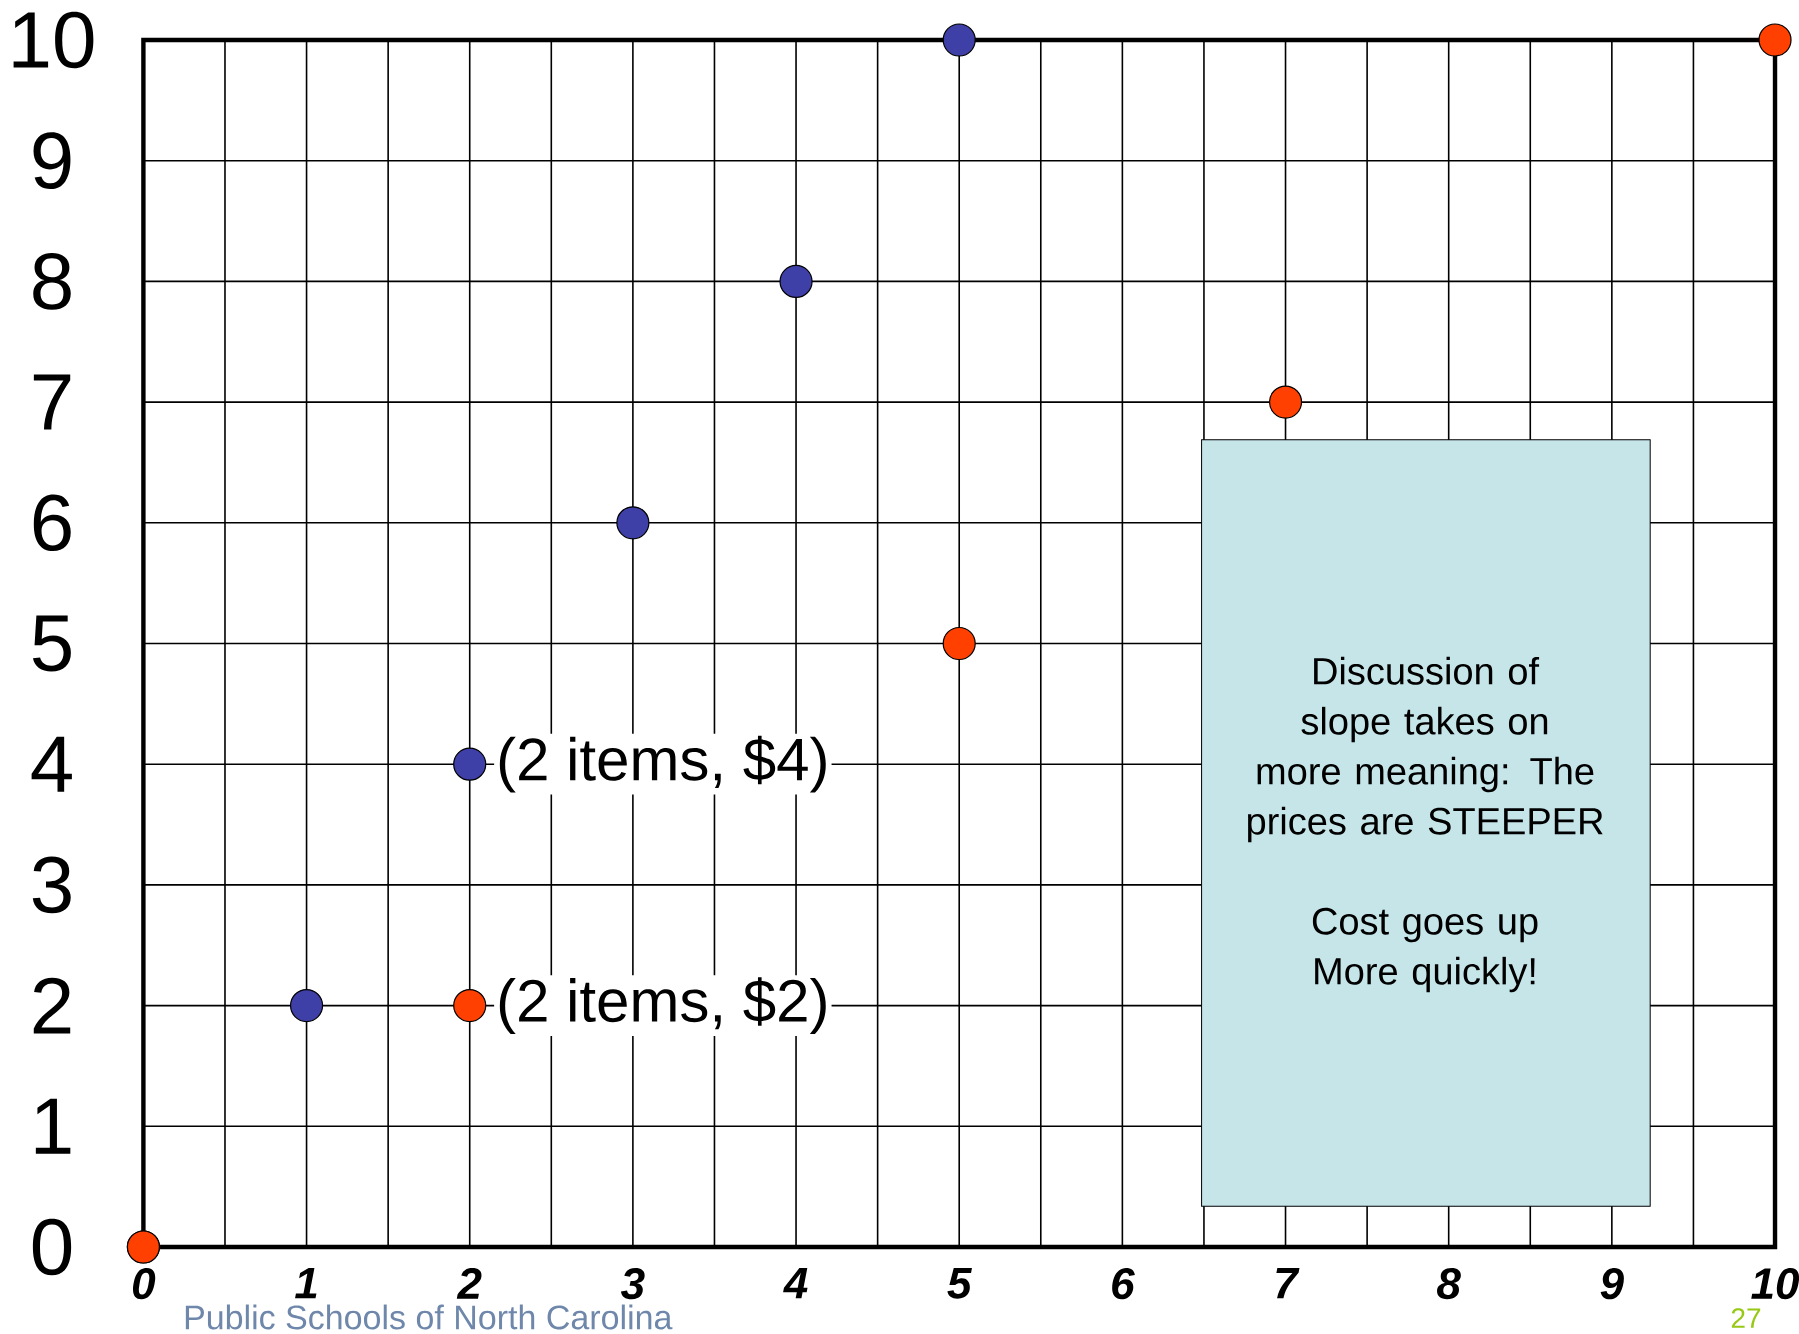 The width and height of the screenshot is (1799, 1334). I want to click on y-tick-label: 9, so click(52, 161).